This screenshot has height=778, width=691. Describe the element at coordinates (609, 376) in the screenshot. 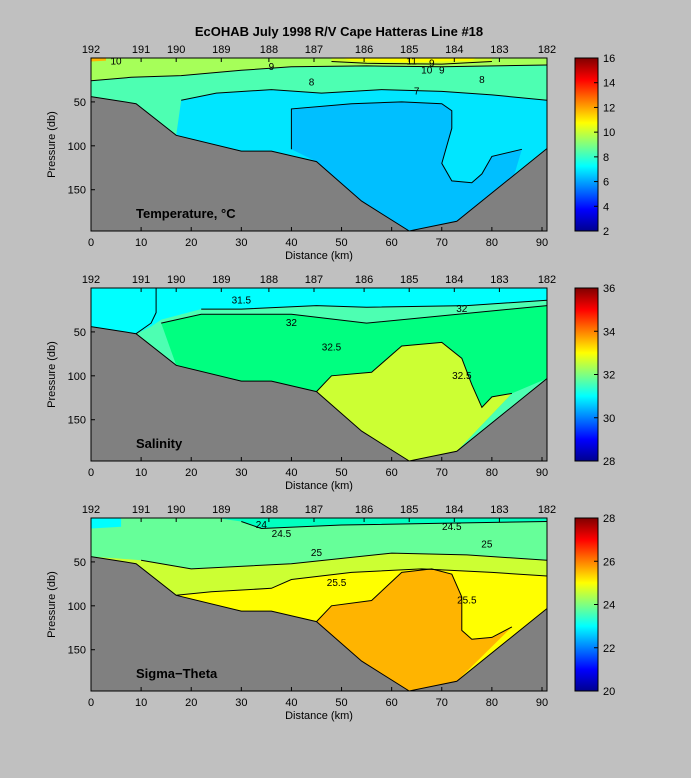

I see `colorbar-tick-label: 32` at that location.